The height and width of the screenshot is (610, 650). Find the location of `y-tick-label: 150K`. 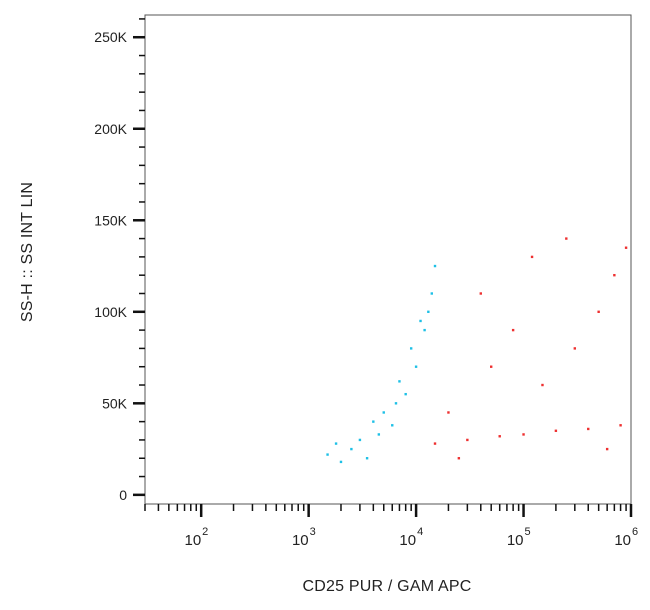

y-tick-label: 150K is located at coordinates (110, 220).